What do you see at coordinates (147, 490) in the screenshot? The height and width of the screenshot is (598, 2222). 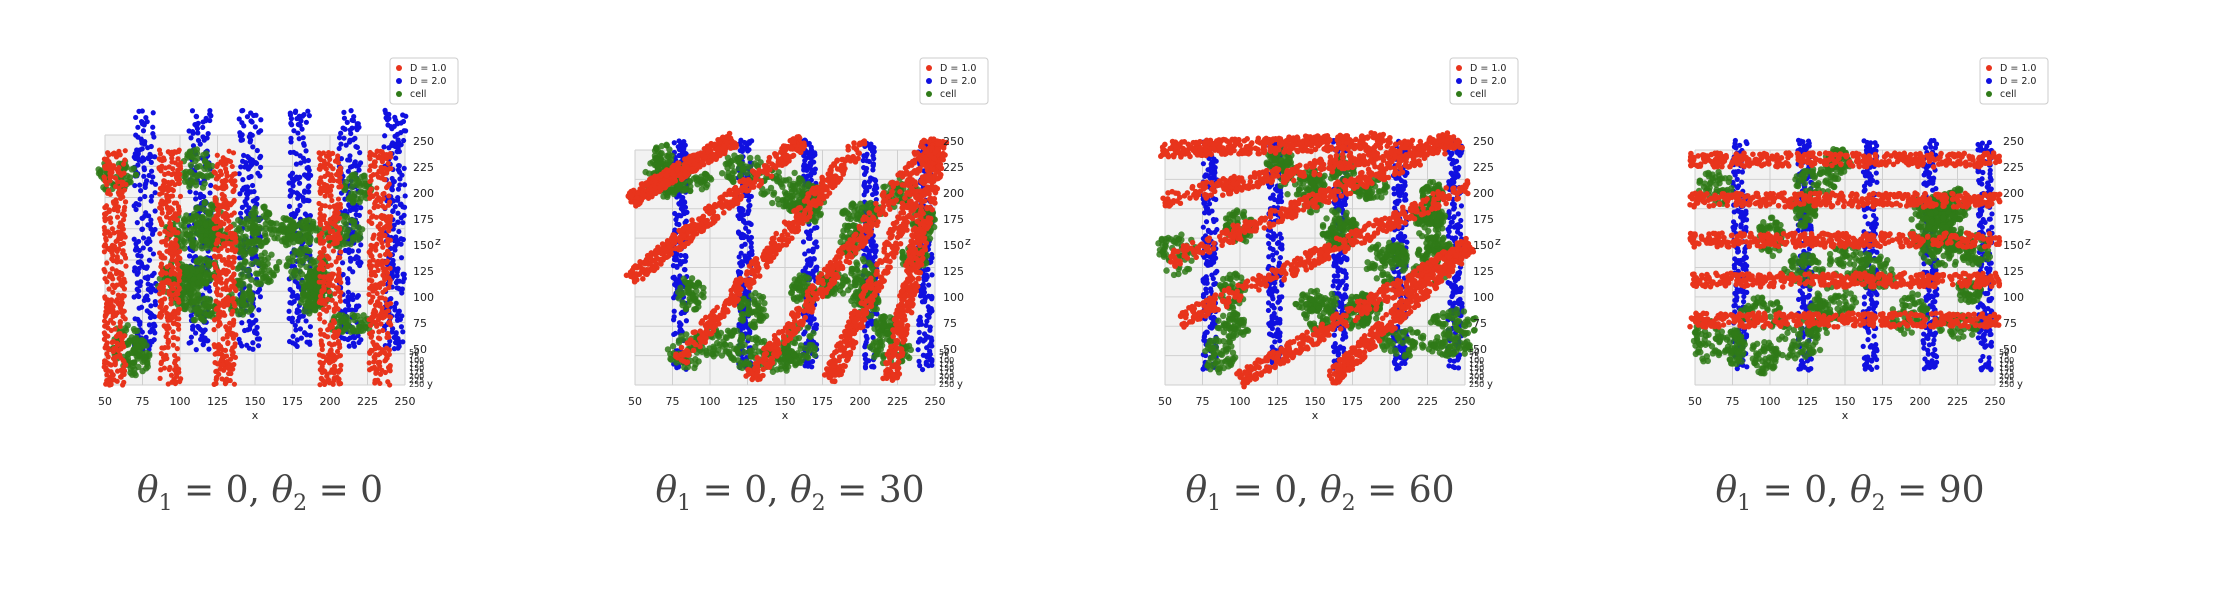 I see `theta1-symbol: θ` at bounding box center [147, 490].